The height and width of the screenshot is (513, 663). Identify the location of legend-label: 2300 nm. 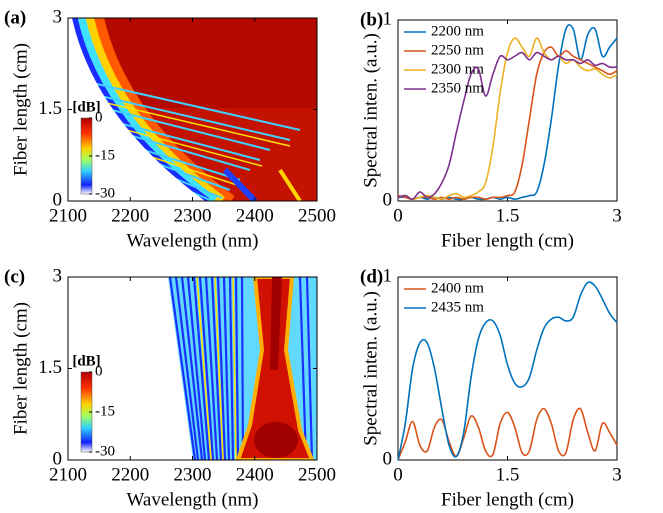
(457, 69).